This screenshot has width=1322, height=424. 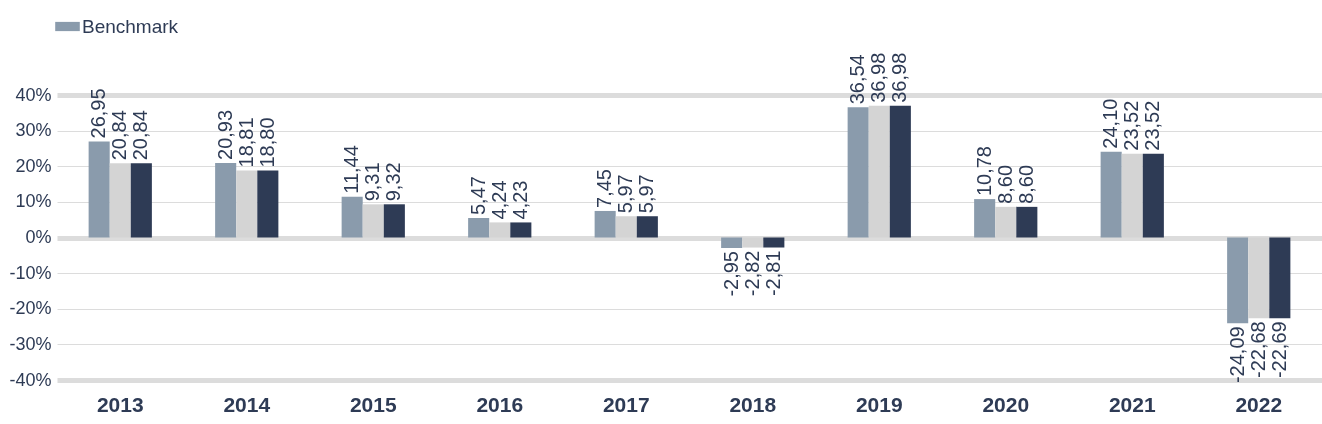 I want to click on y-tick-label: 20%, so click(x=33, y=165).